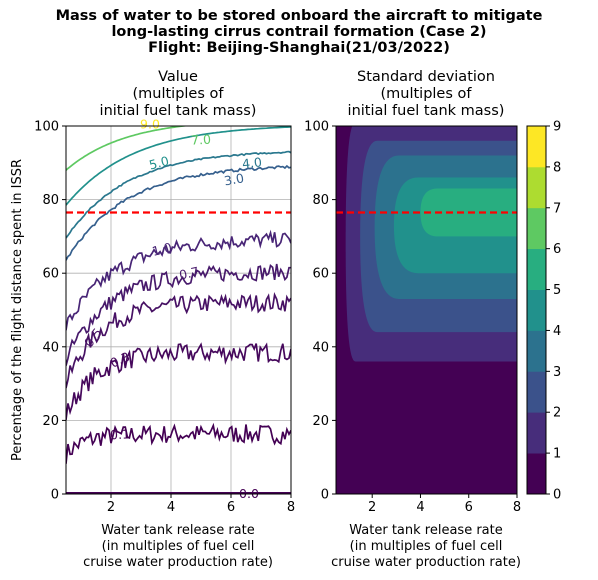 The height and width of the screenshot is (580, 598). I want to click on right-chart-title-3: initial fuel tank mass), so click(426, 111).